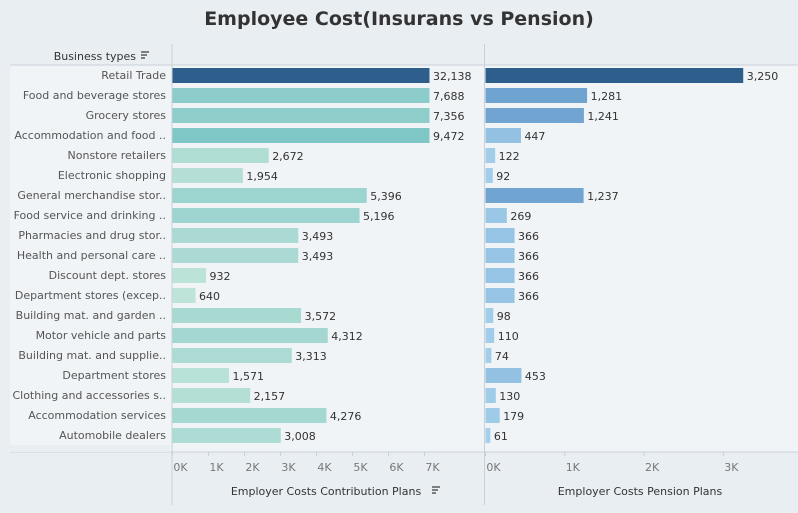 This screenshot has height=513, width=798. I want to click on pension-value-label: 447, so click(534, 136).